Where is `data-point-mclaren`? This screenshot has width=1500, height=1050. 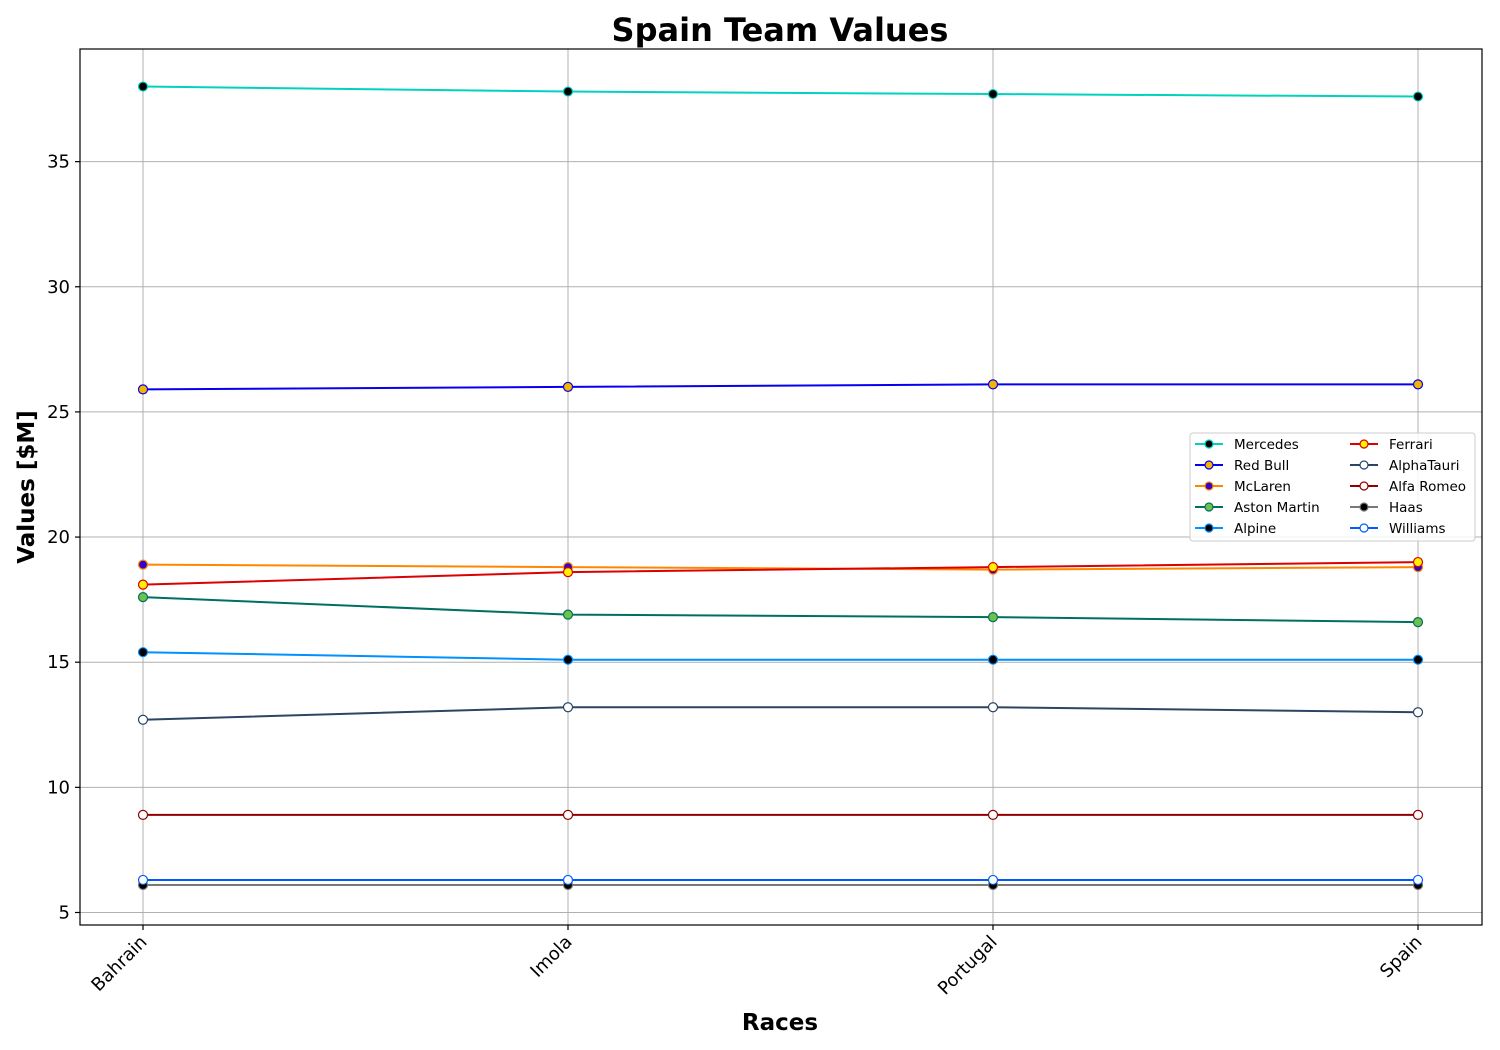
data-point-mclaren is located at coordinates (143, 564).